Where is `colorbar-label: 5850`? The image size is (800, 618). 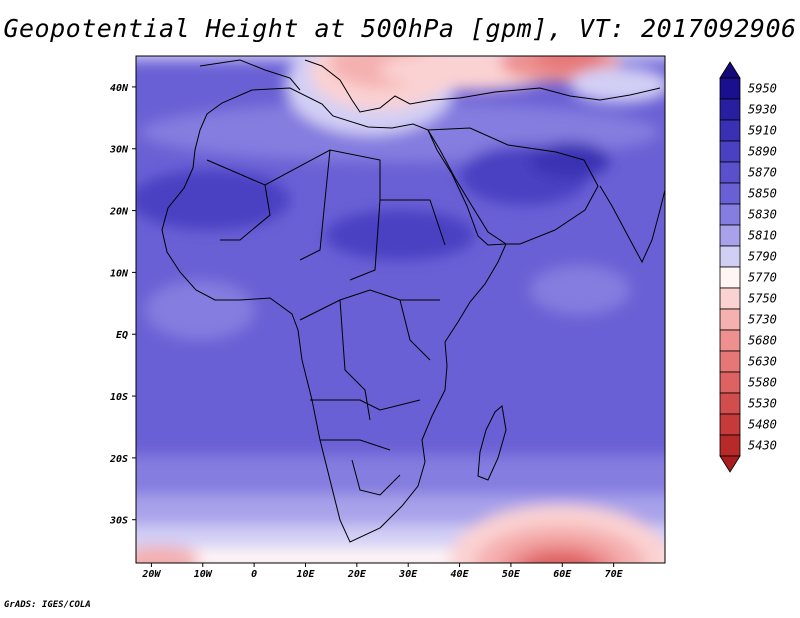 colorbar-label: 5850 is located at coordinates (762, 194).